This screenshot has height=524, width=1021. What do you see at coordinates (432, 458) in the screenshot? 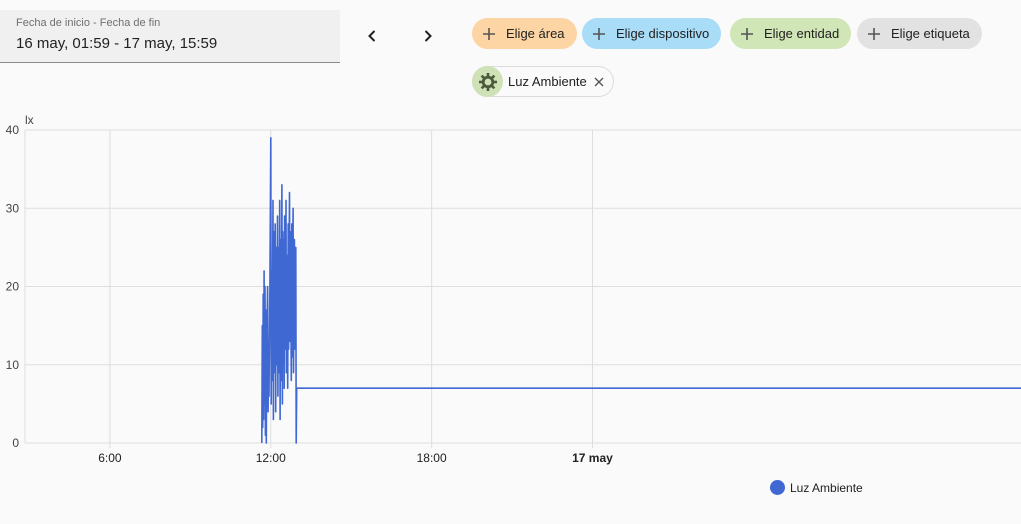
I see `x-tick-label: 18:00` at bounding box center [432, 458].